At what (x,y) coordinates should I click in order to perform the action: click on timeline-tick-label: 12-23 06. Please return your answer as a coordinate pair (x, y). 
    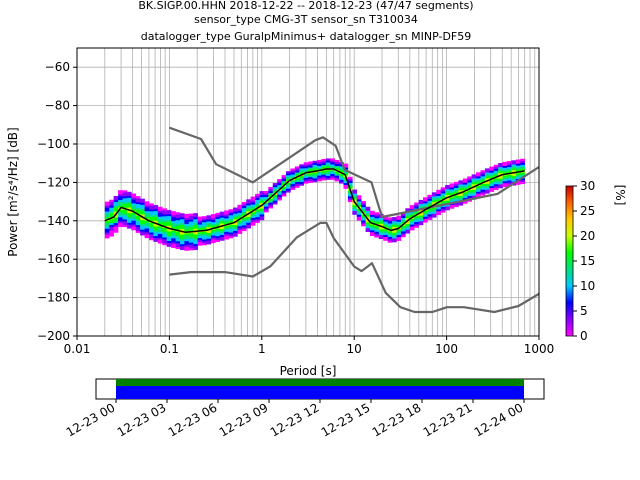
    Looking at the image, I should click on (193, 419).